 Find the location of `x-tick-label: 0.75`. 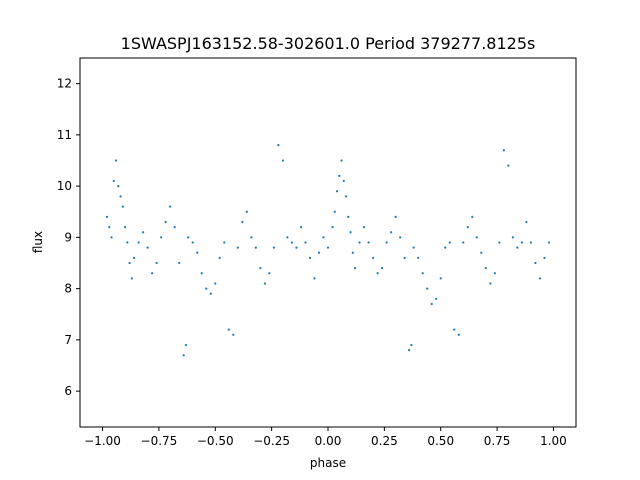

x-tick-label: 0.75 is located at coordinates (497, 441).